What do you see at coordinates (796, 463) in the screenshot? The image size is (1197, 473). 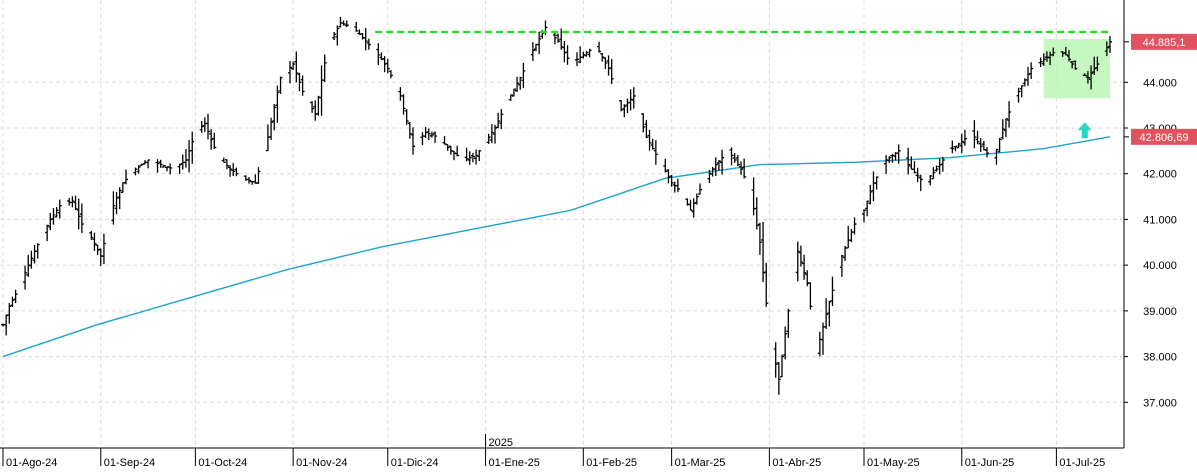 I see `x-tick-label: 01-Abr-25` at bounding box center [796, 463].